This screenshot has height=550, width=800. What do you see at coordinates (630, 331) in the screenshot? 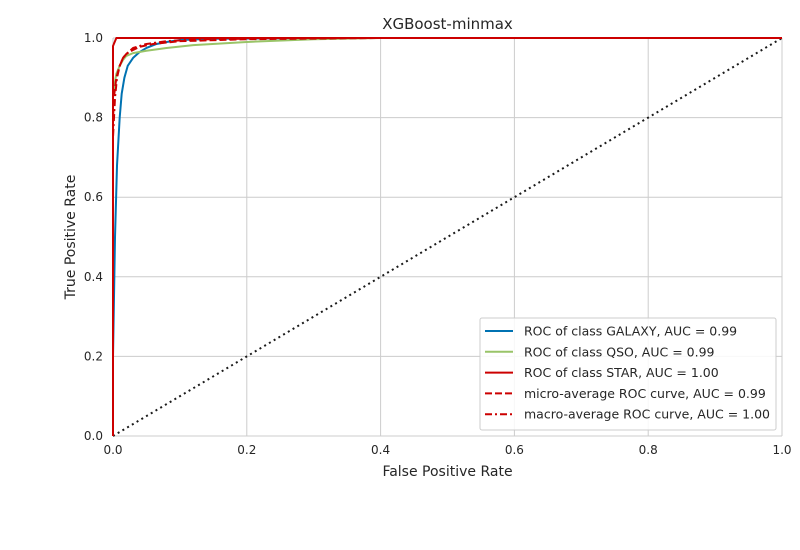
I see `legend-label: ROC of class GALAXY, AUC = 0.99` at bounding box center [630, 331].